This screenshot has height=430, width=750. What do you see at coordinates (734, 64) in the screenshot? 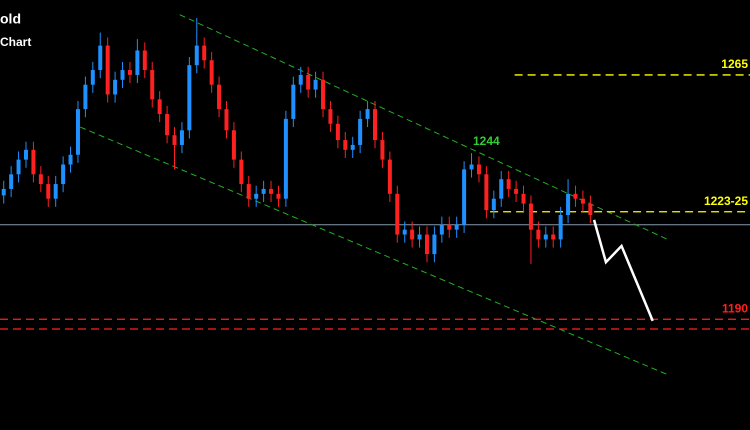
I see `level-label: 1265` at bounding box center [734, 64].